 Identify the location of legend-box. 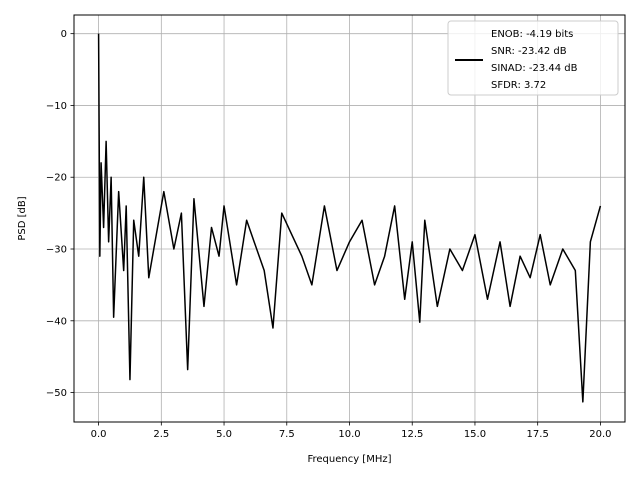
(533, 58).